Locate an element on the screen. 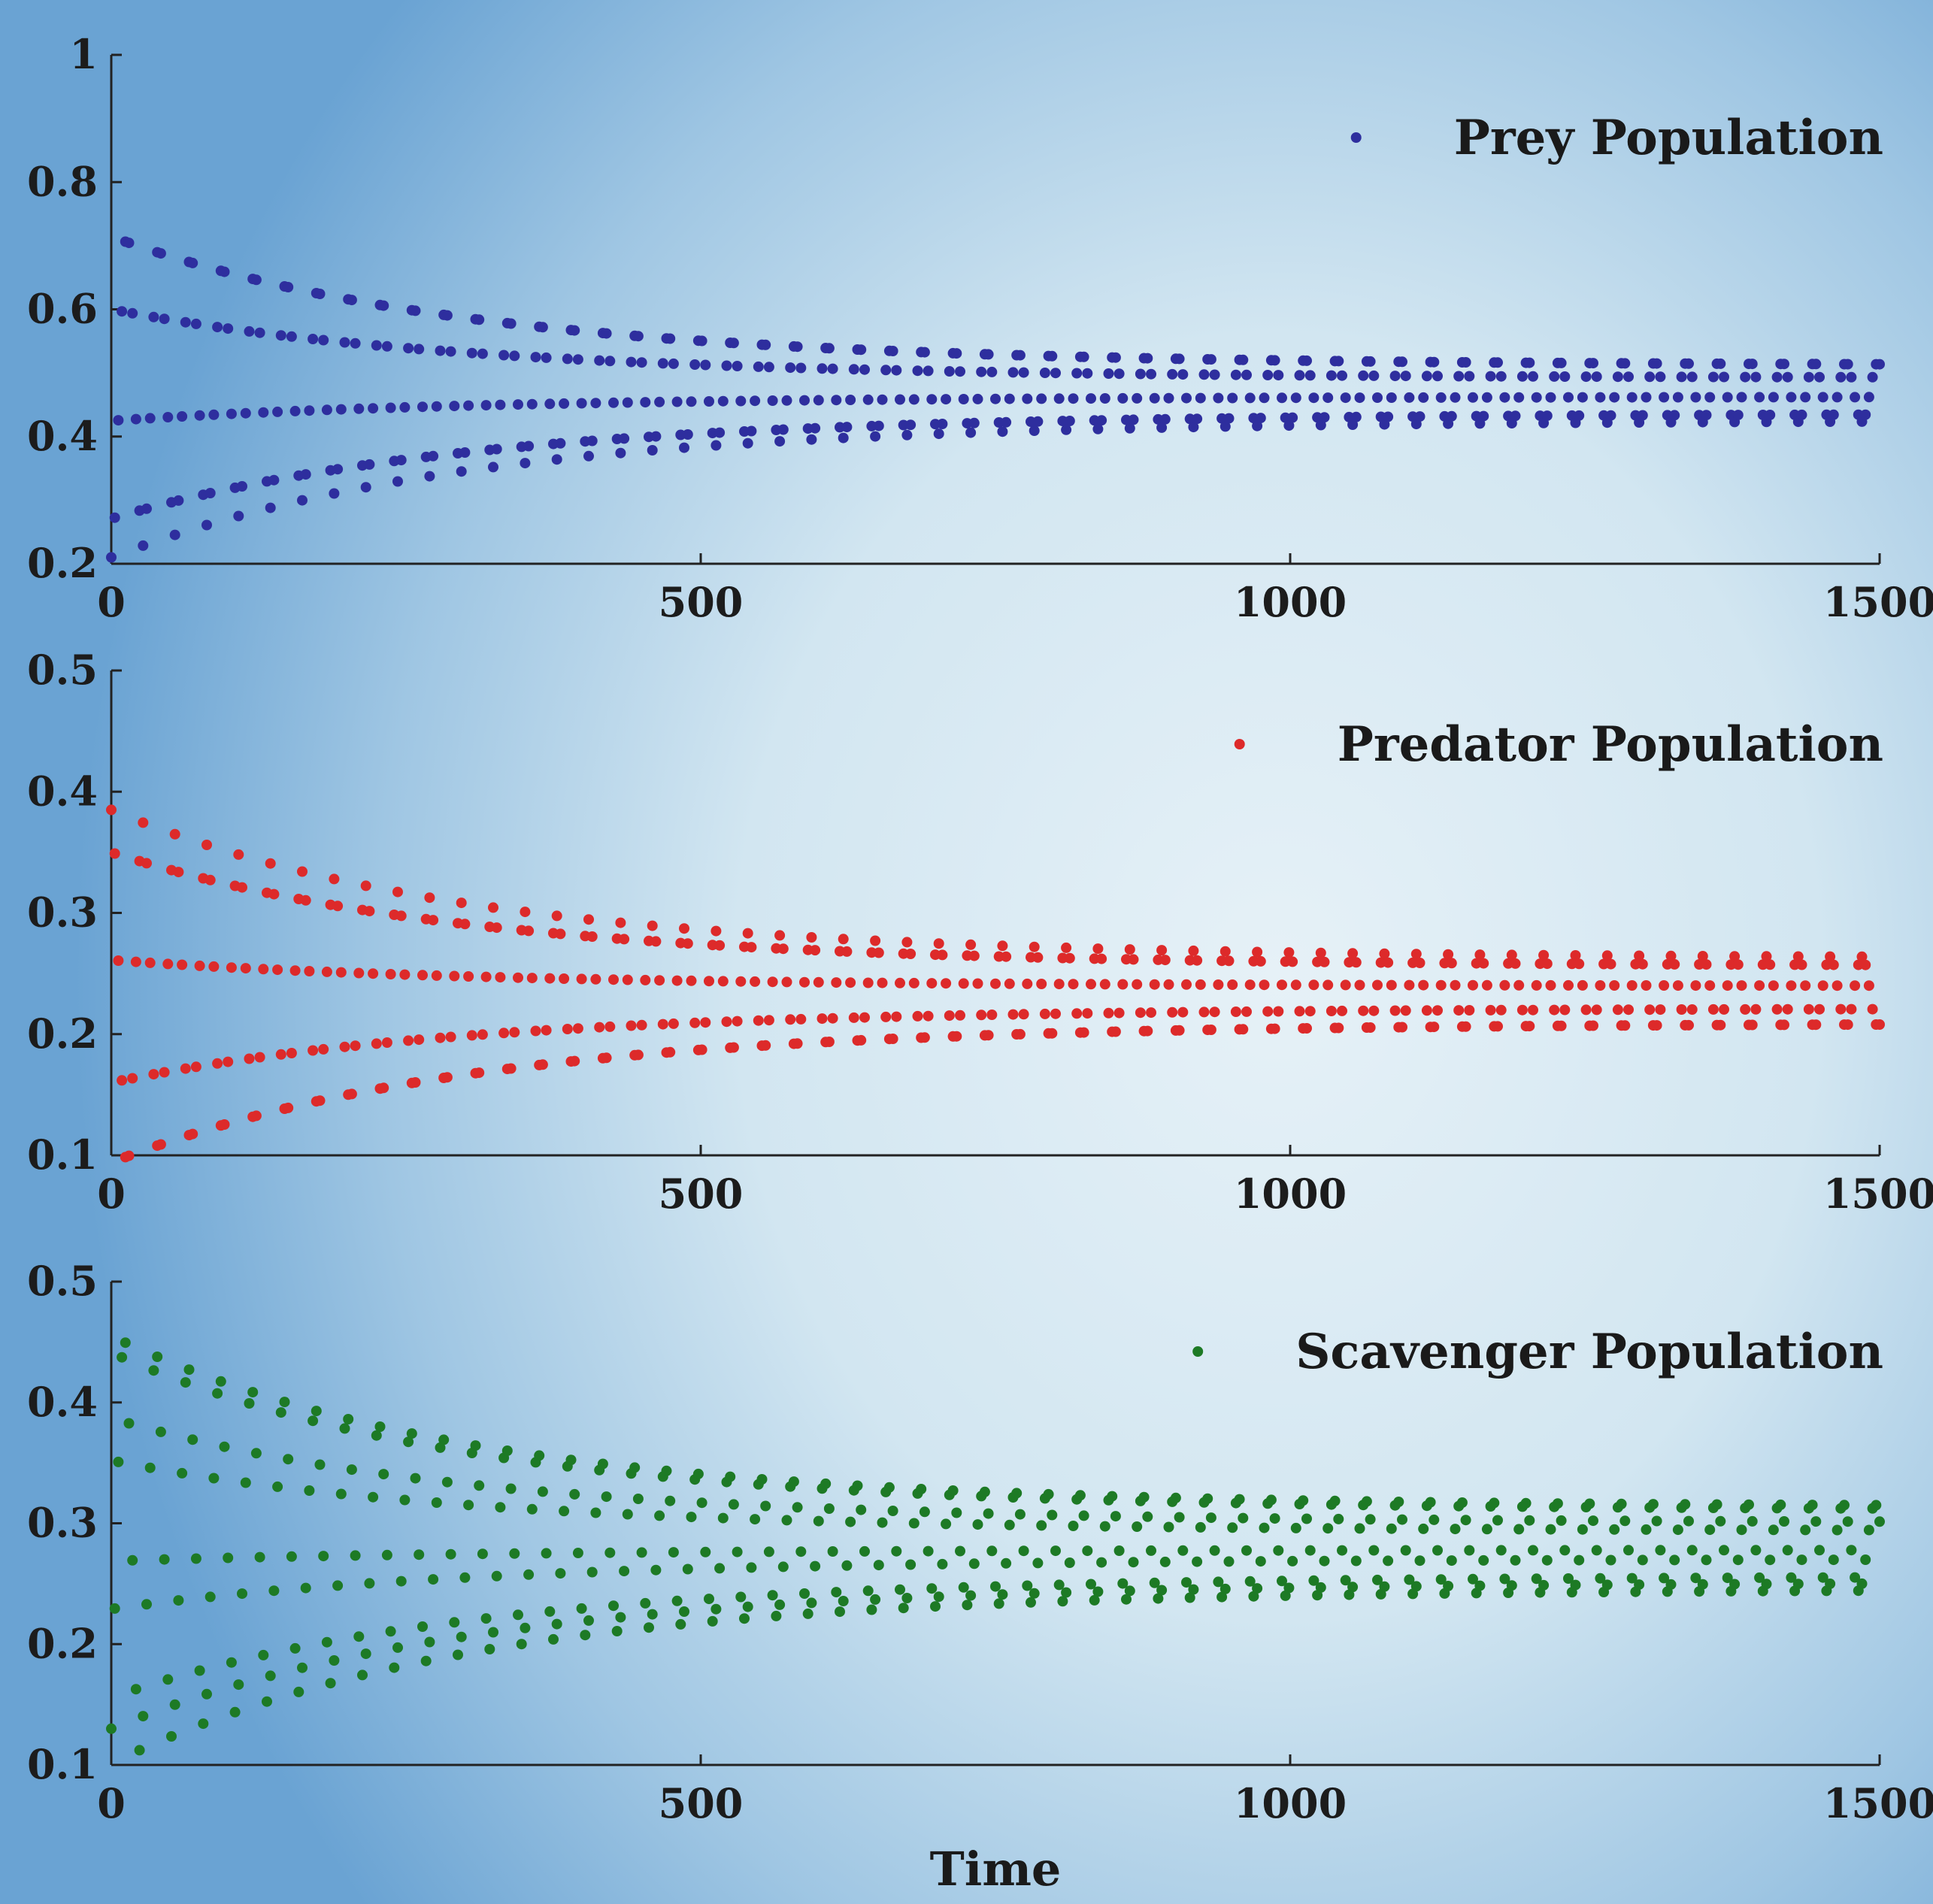  y-tick-label: 0.2 is located at coordinates (62, 1034).